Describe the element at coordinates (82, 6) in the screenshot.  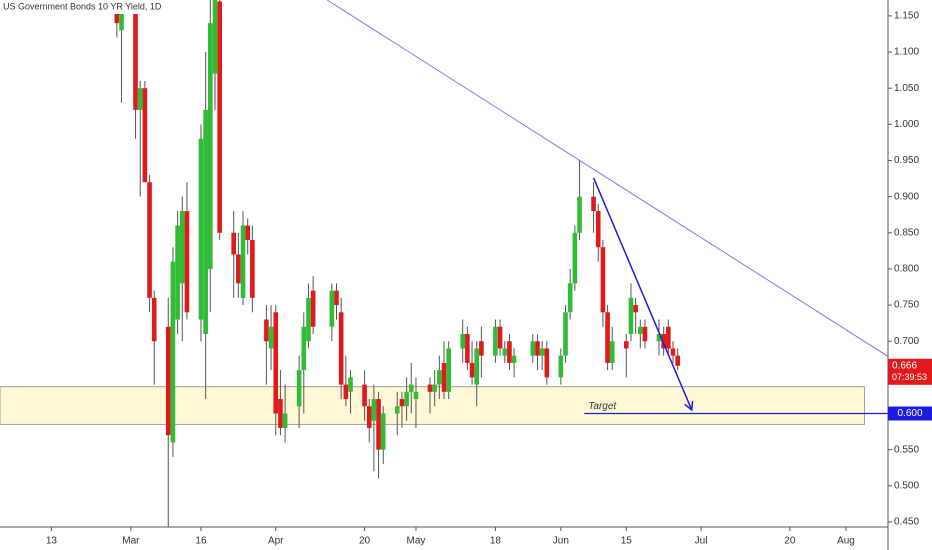
I see `chart-title: US Government Bonds 10 YR Yield, 1D` at that location.